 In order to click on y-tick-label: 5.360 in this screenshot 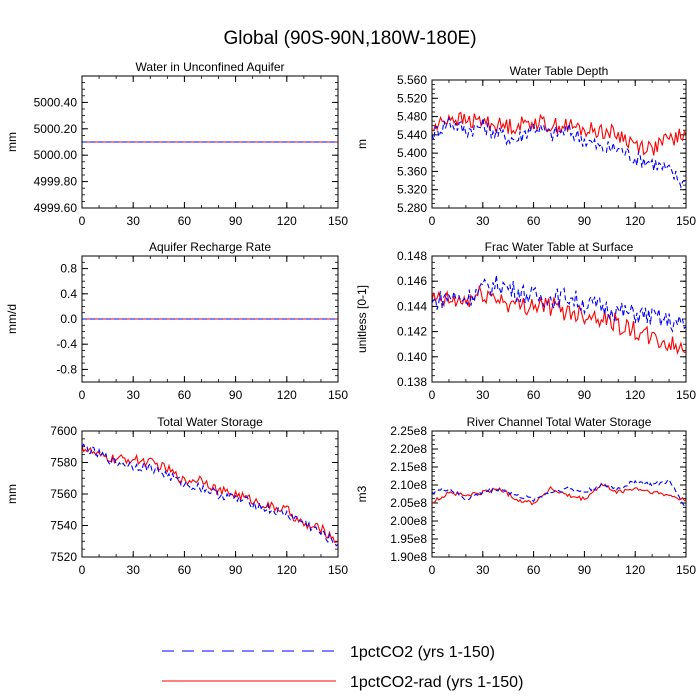, I will do `click(412, 171)`.